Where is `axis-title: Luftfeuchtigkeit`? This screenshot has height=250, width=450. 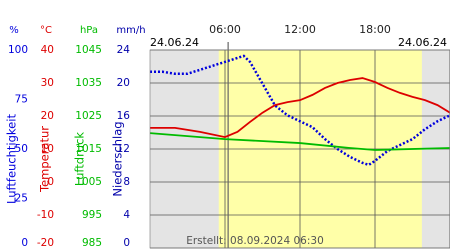 axis-title: Luftfeuchtigkeit is located at coordinates (12, 159).